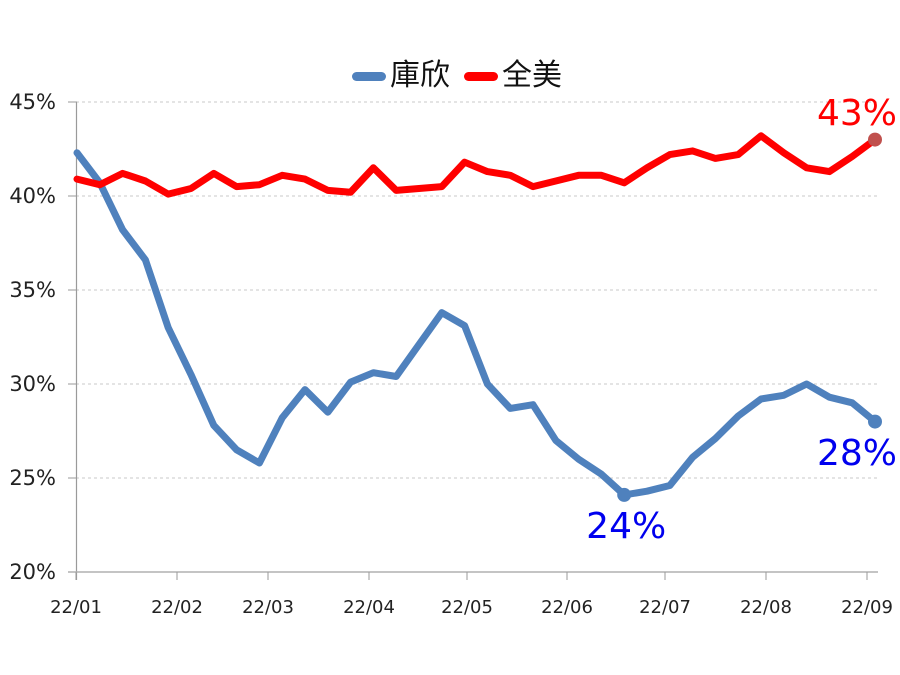 This screenshot has width=900, height=675. Describe the element at coordinates (32, 384) in the screenshot. I see `y-tick-label: 30%` at that location.